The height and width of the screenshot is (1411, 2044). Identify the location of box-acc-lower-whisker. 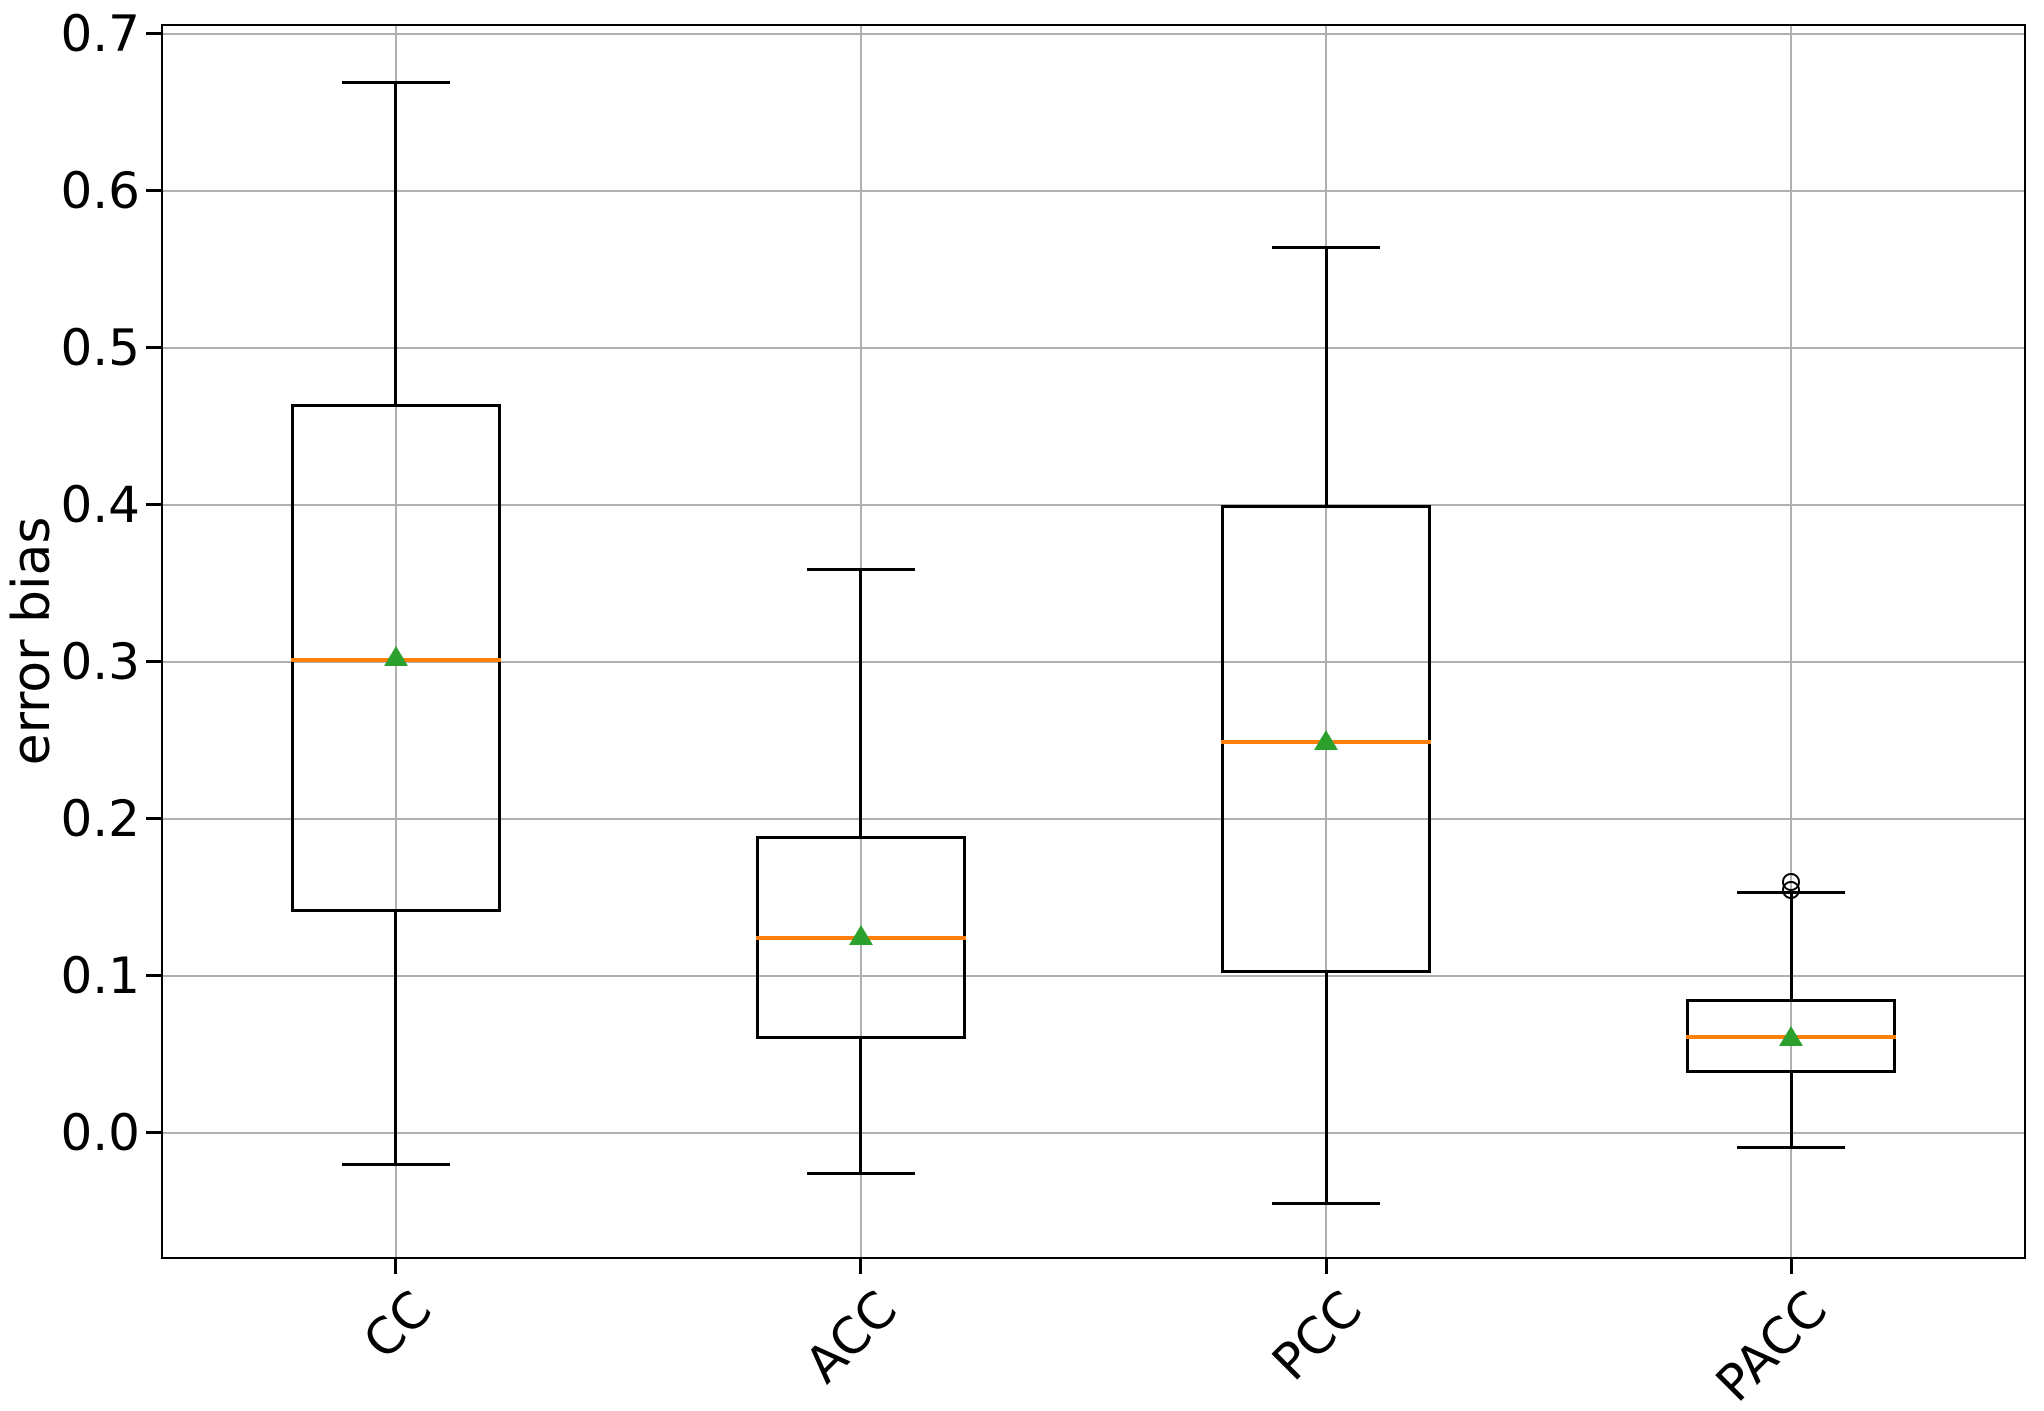
(861, 1106).